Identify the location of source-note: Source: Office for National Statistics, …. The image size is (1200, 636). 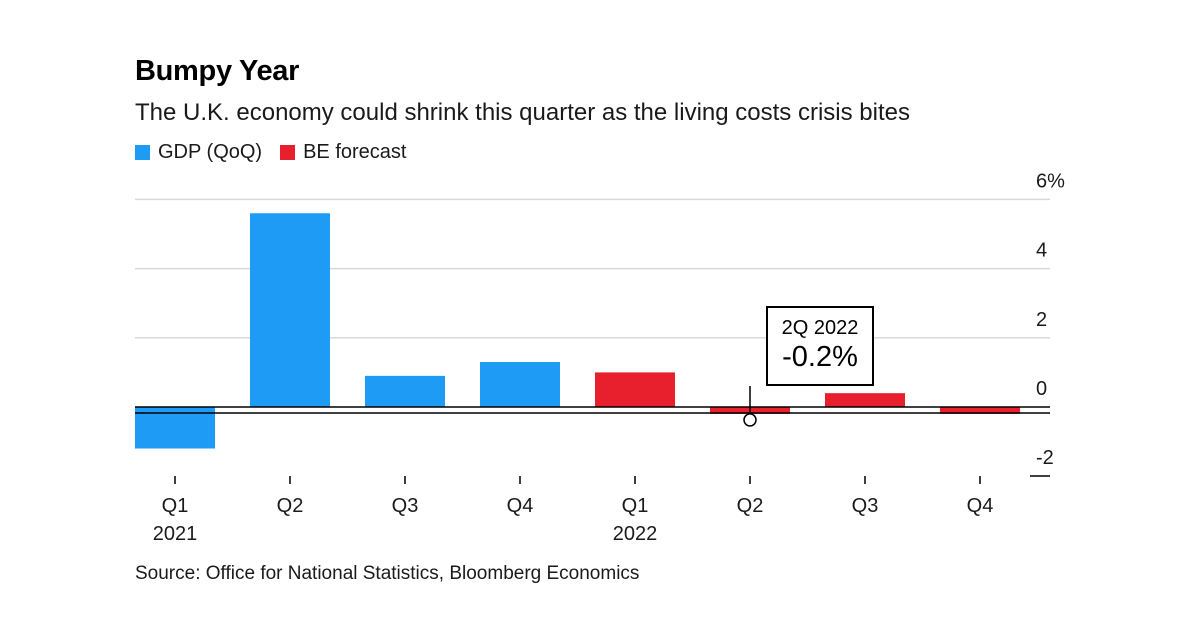
(387, 573).